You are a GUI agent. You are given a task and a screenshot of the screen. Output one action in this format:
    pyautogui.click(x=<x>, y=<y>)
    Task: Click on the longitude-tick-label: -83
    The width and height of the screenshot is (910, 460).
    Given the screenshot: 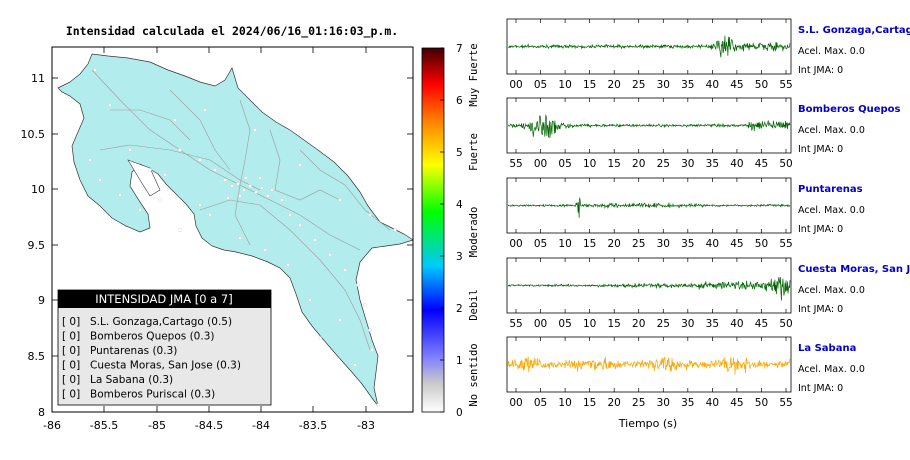 What is the action you would take?
    pyautogui.click(x=366, y=425)
    